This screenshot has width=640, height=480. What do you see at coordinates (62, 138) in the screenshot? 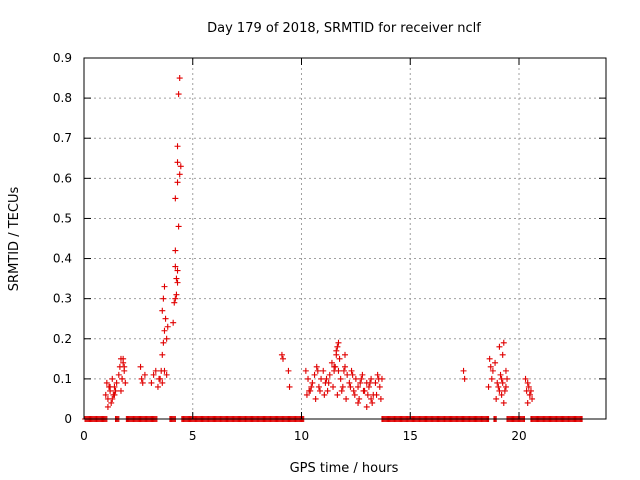
I see `y-tick-label: 0.7` at bounding box center [62, 138].